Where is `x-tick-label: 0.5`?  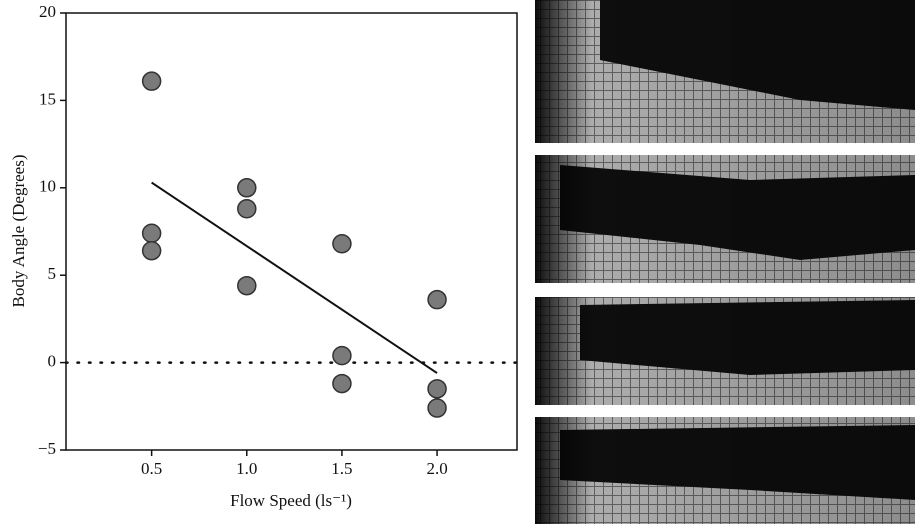
x-tick-label: 0.5 is located at coordinates (151, 468).